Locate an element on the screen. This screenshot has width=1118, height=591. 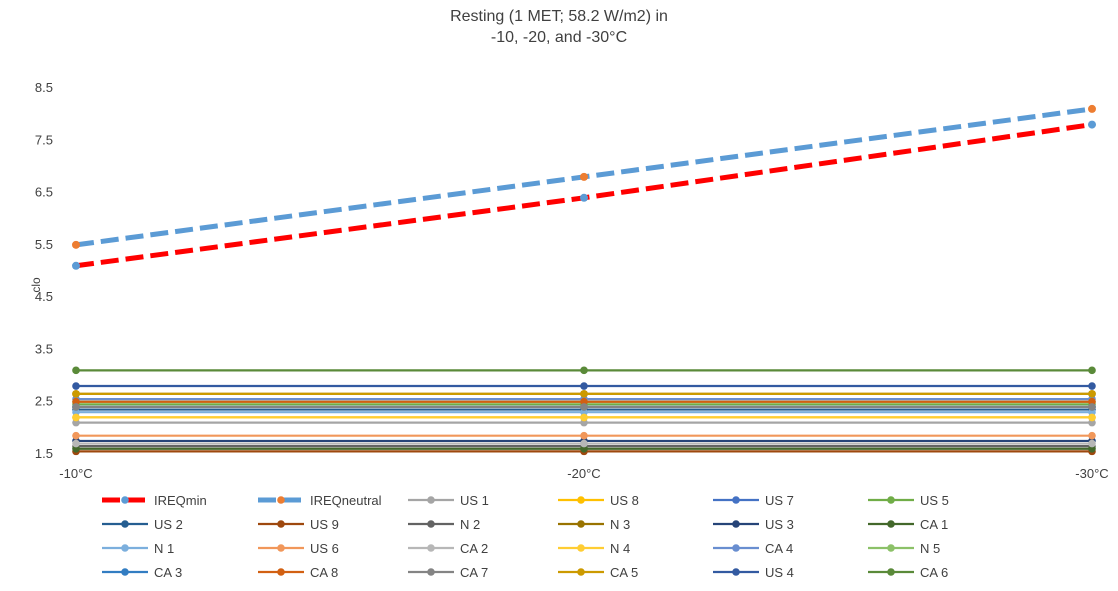
legend-label: US 6 is located at coordinates (324, 548).